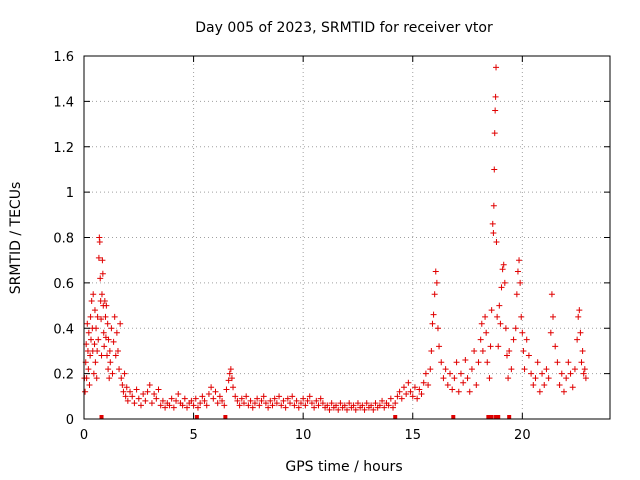 The image size is (640, 480). Describe the element at coordinates (343, 467) in the screenshot. I see `x-axis-label: GPS time / hours` at that location.